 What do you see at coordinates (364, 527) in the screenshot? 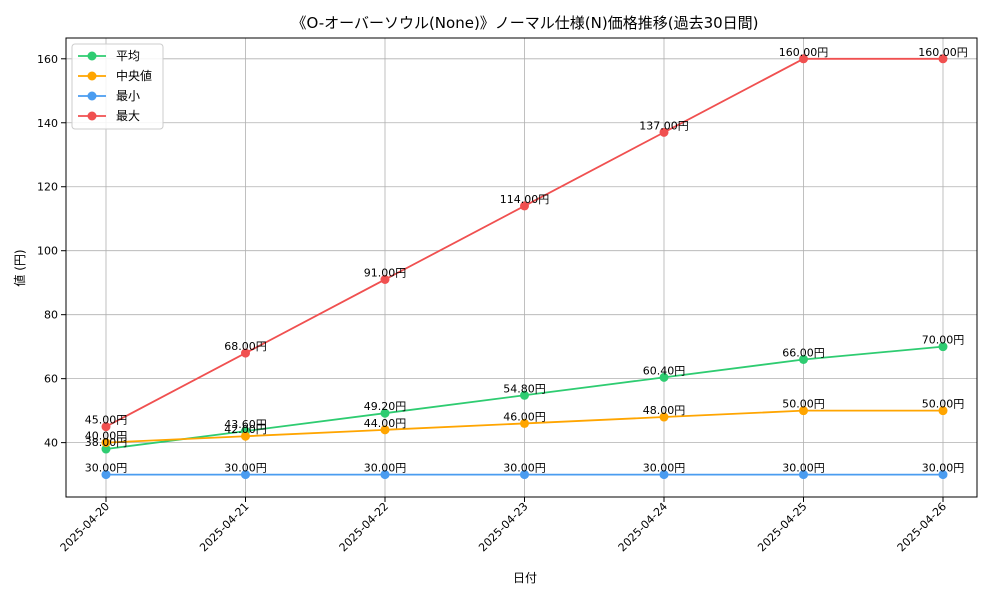
I see `x-tick-label: 2025-04-22` at bounding box center [364, 527].